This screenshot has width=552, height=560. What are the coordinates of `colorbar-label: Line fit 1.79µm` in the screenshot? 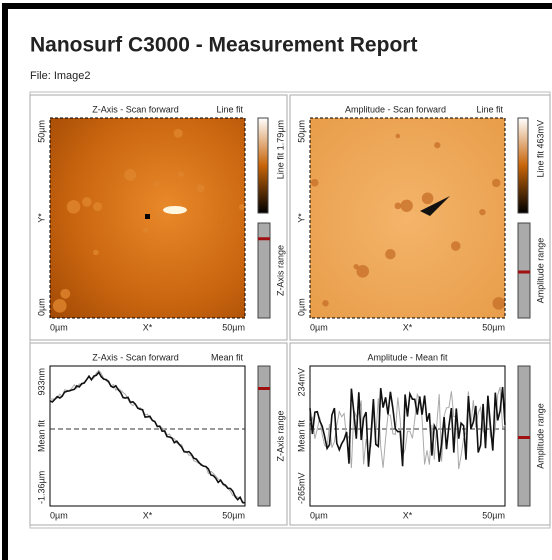 It's located at (280, 149).